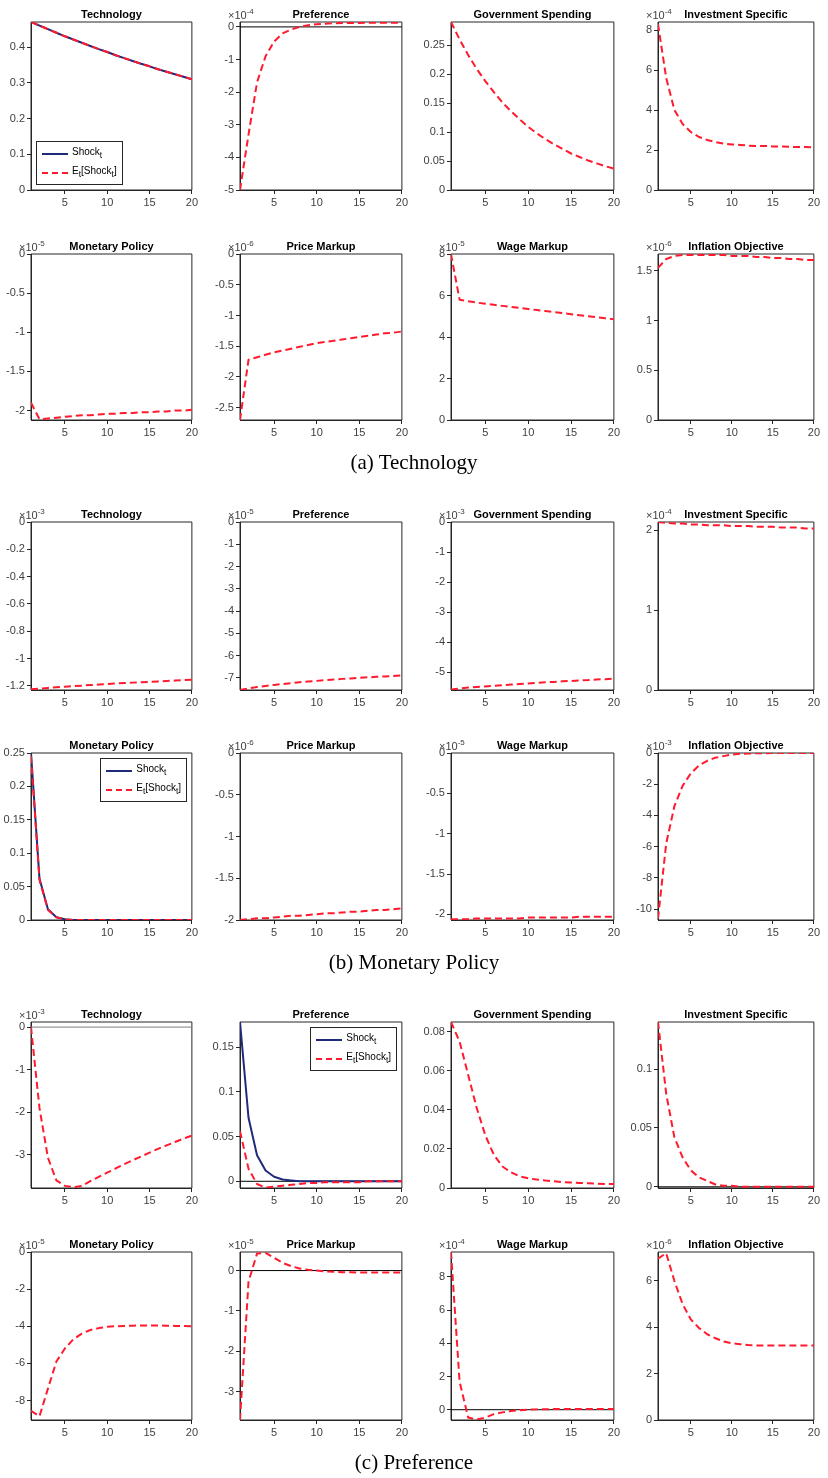 This screenshot has width=828, height=1478. I want to click on y-tick-label: 1.5, so click(644, 269).